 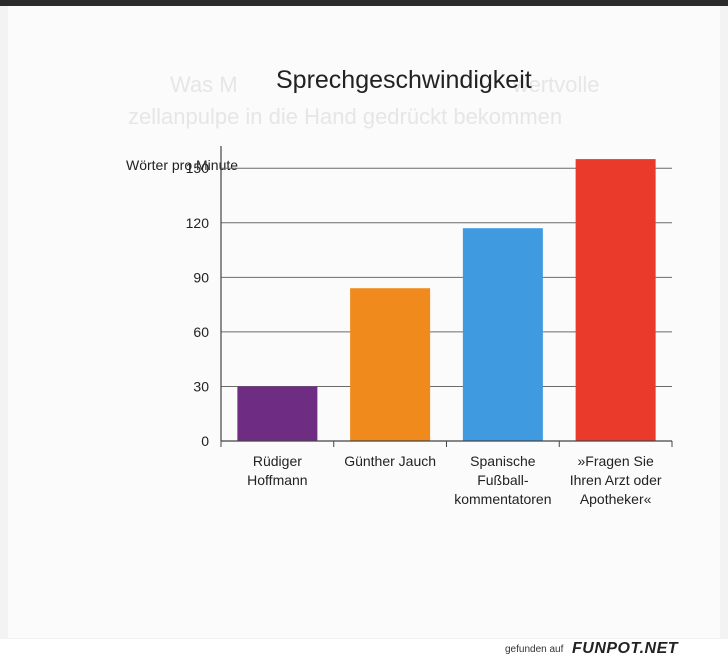 I want to click on y-tick-label: 0, so click(x=205, y=441).